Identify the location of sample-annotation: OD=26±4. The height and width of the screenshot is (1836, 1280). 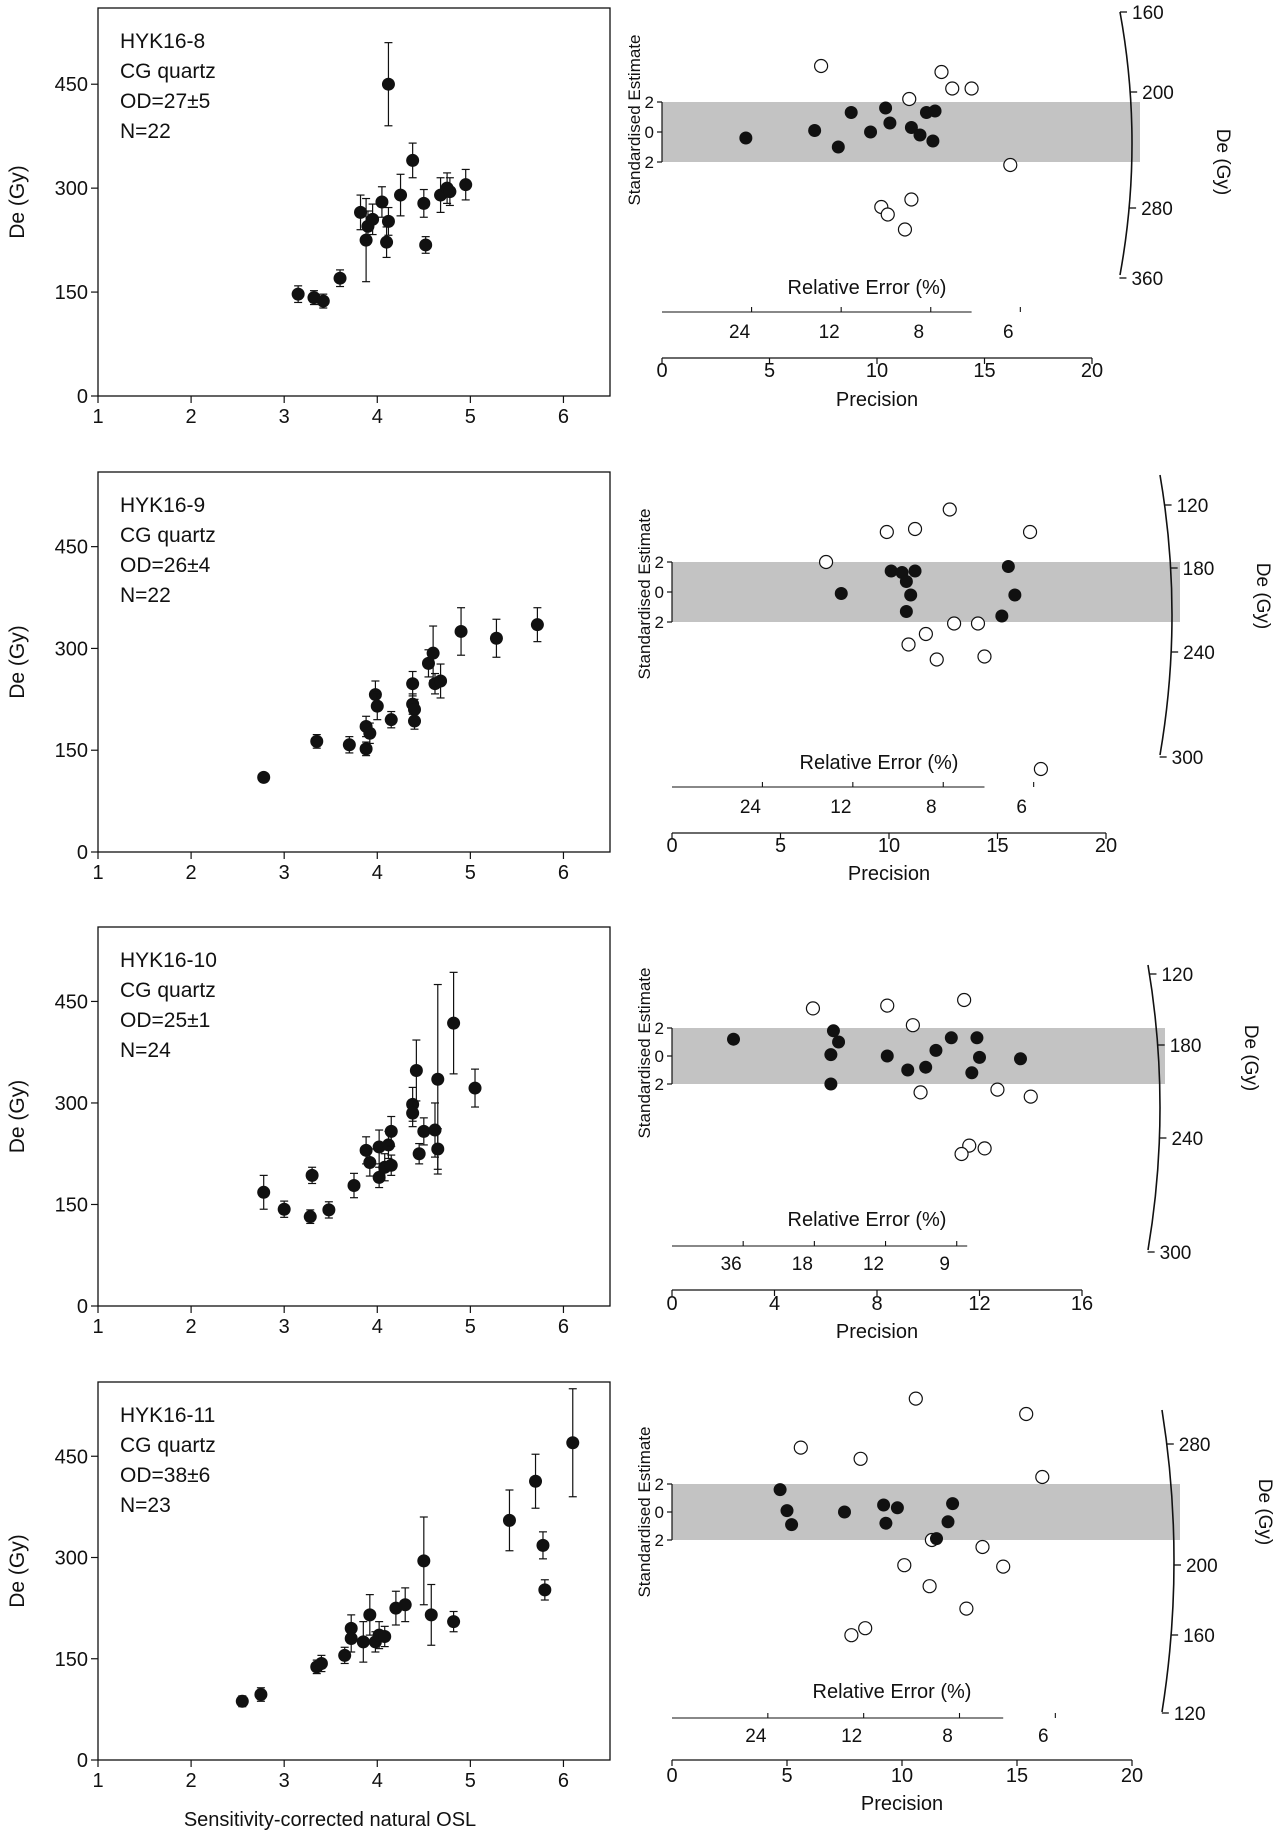
(165, 565).